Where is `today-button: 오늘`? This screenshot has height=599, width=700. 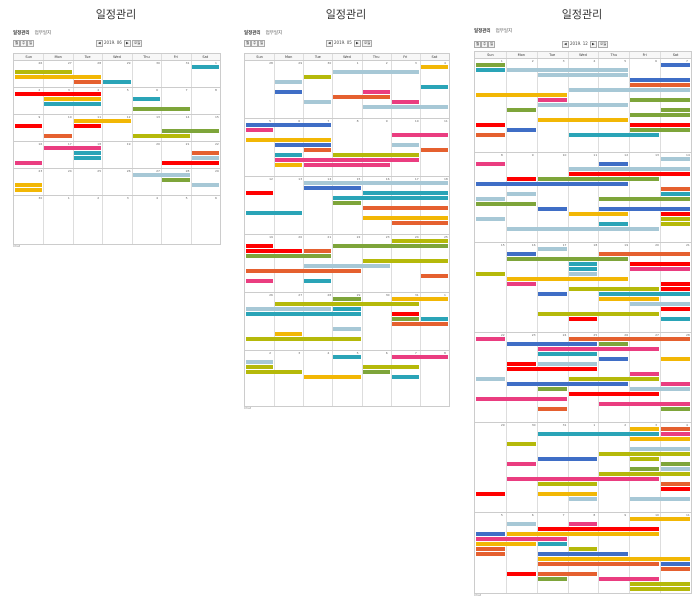 today-button: 오늘 is located at coordinates (137, 43).